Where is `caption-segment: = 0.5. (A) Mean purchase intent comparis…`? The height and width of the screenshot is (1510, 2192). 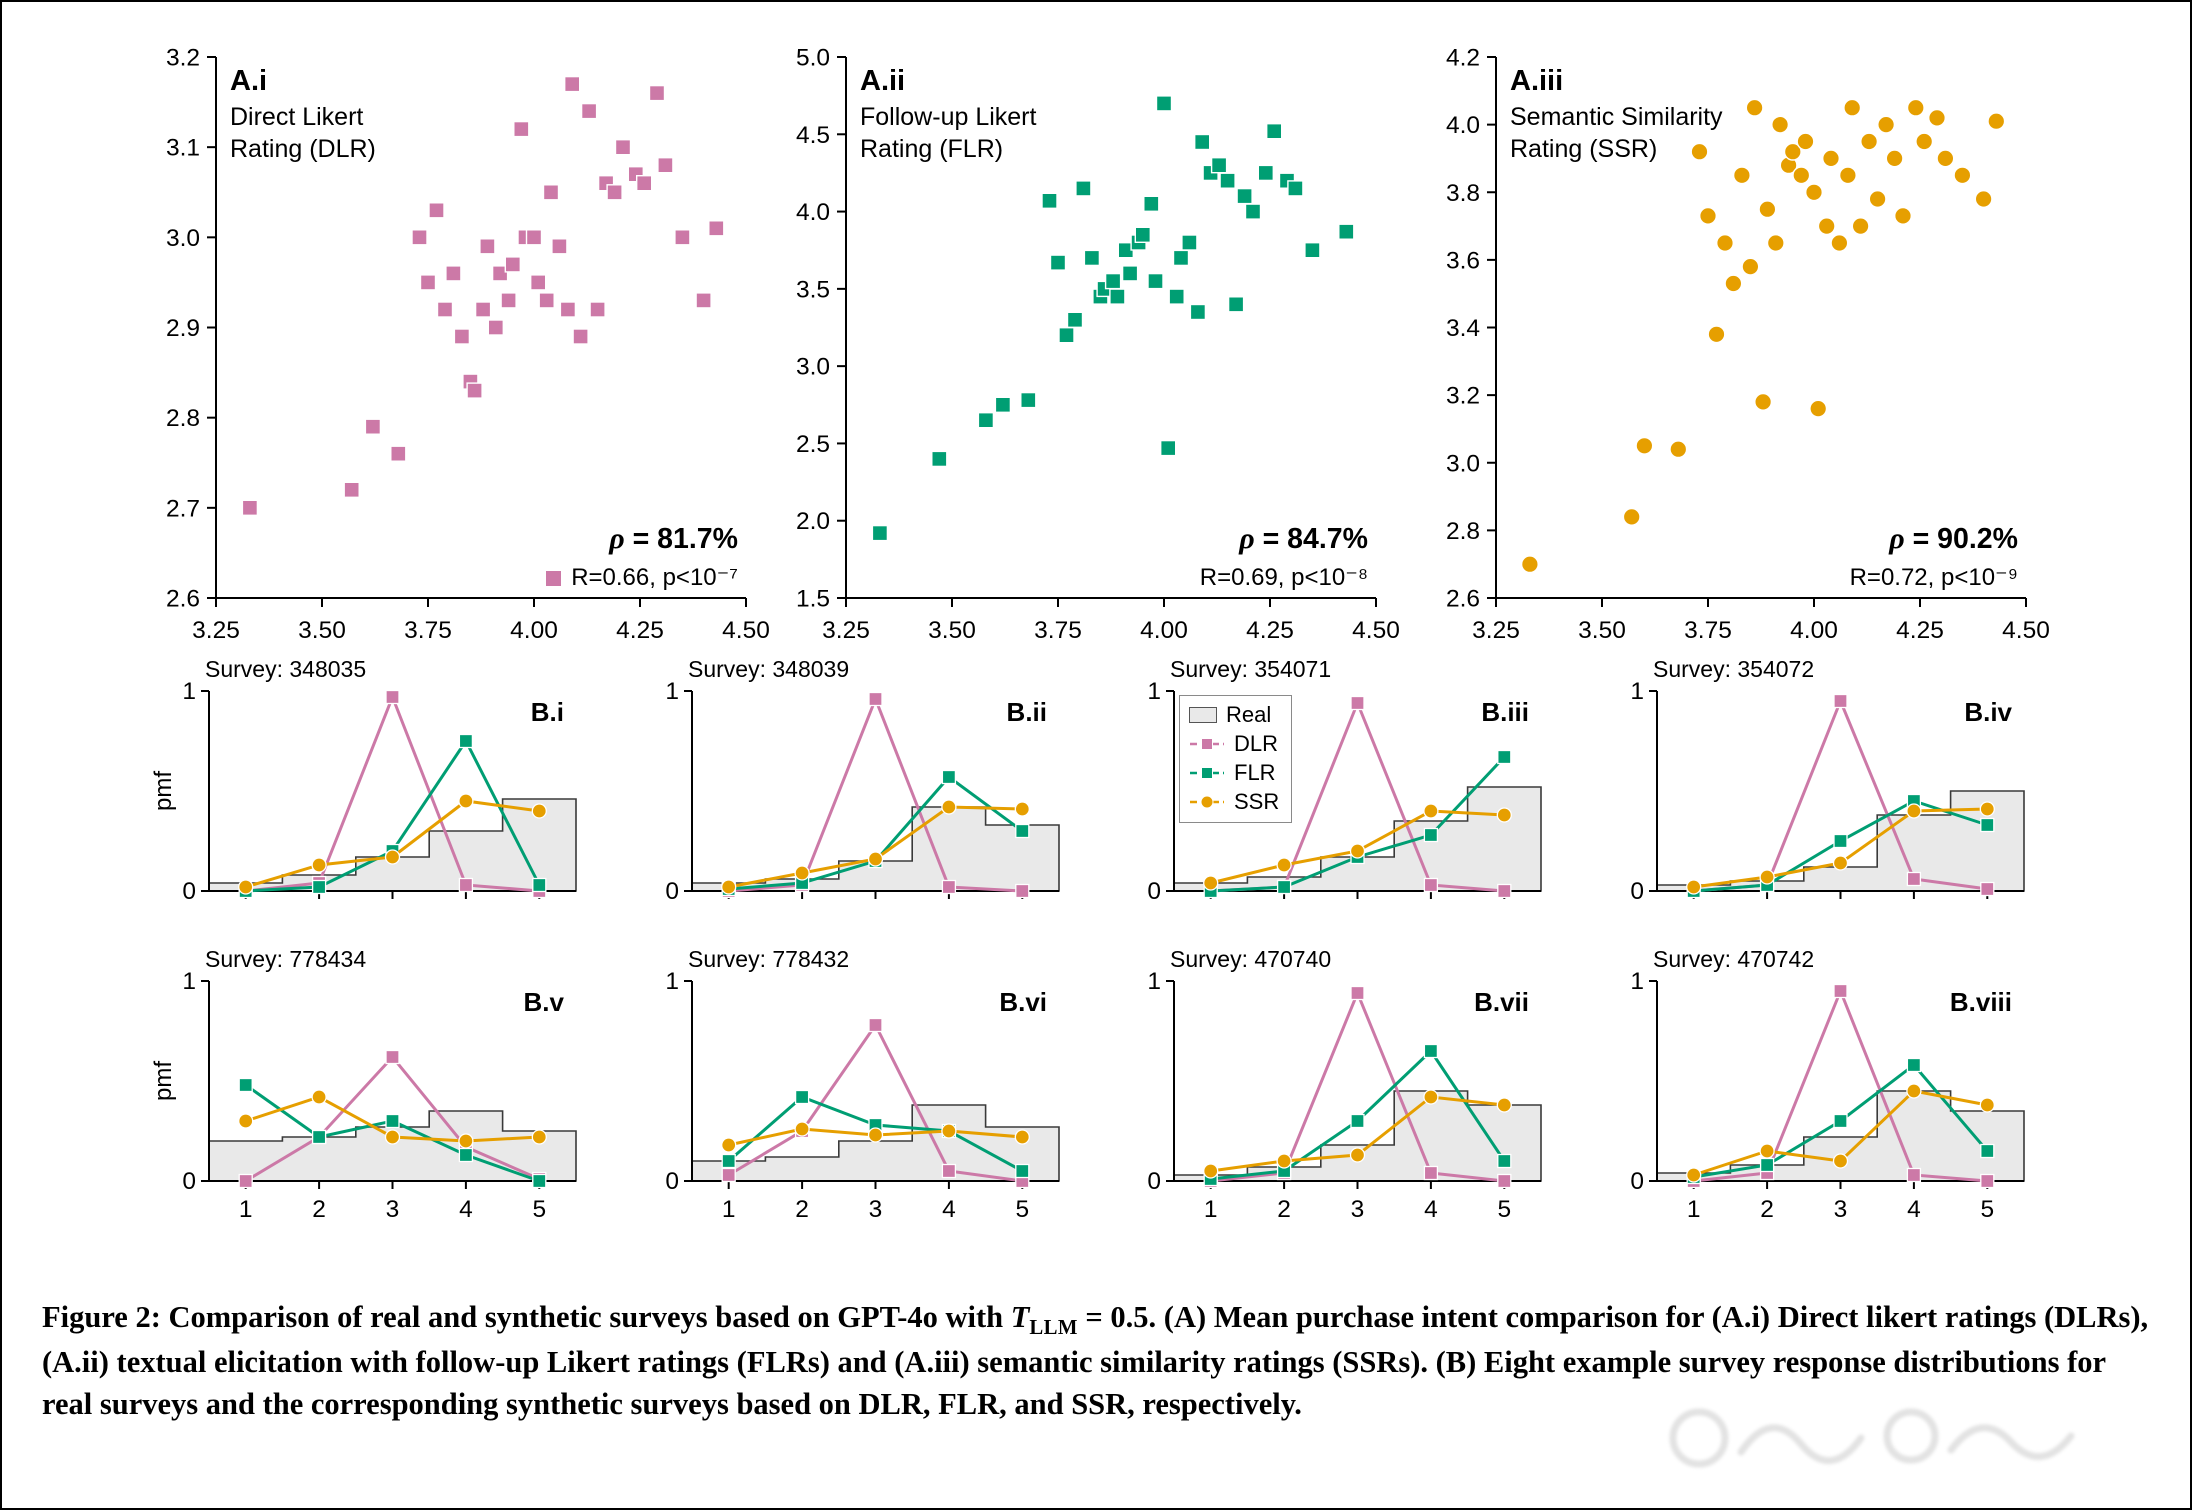
caption-segment: = 0.5. (A) Mean purchase intent comparis… is located at coordinates (1095, 1361).